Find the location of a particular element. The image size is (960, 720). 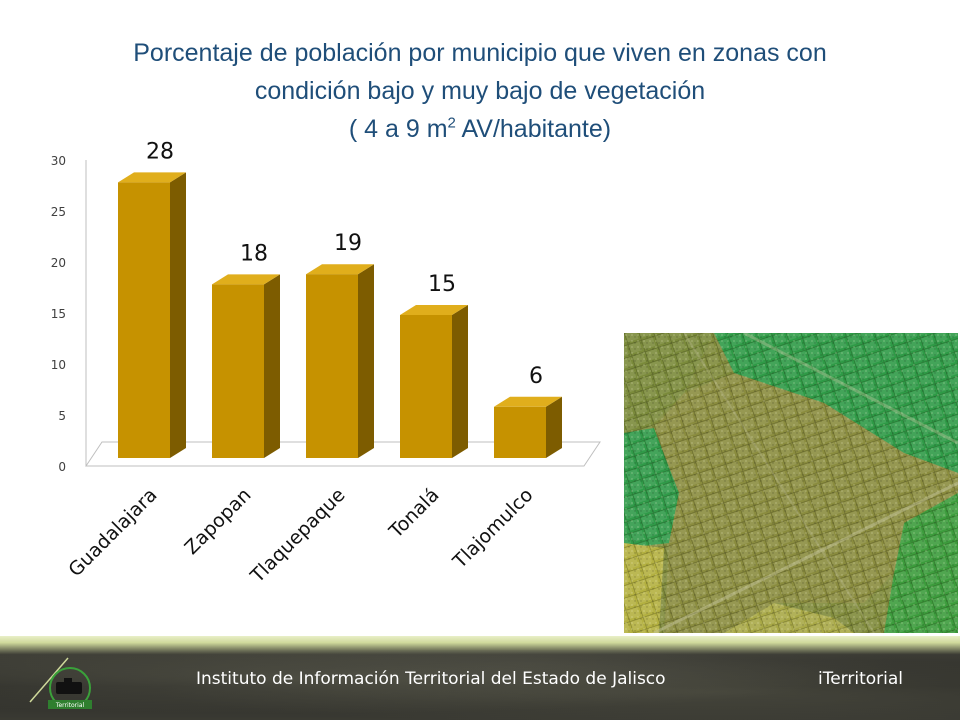

bar-tlajomulco is located at coordinates (528, 427).